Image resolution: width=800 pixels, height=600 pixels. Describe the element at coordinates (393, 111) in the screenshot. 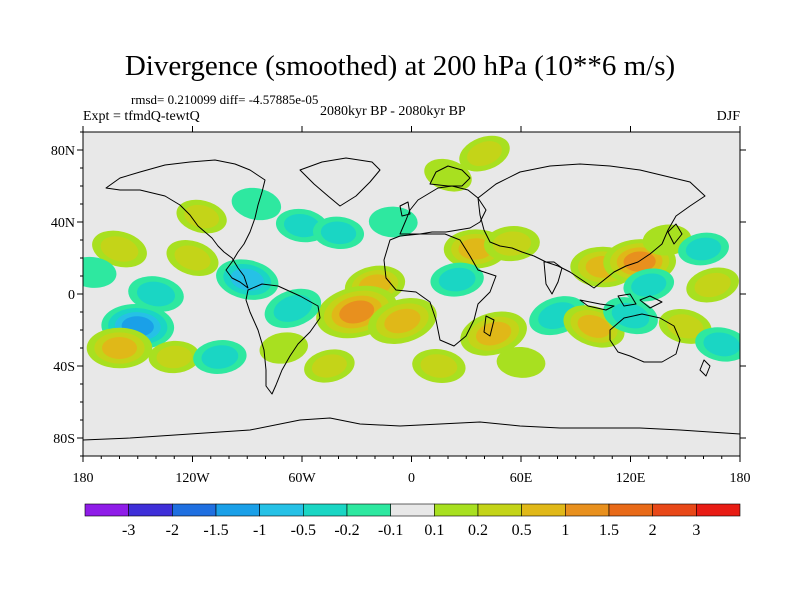

I see `period-label: 2080kyr BP - 2080kyr BP` at that location.